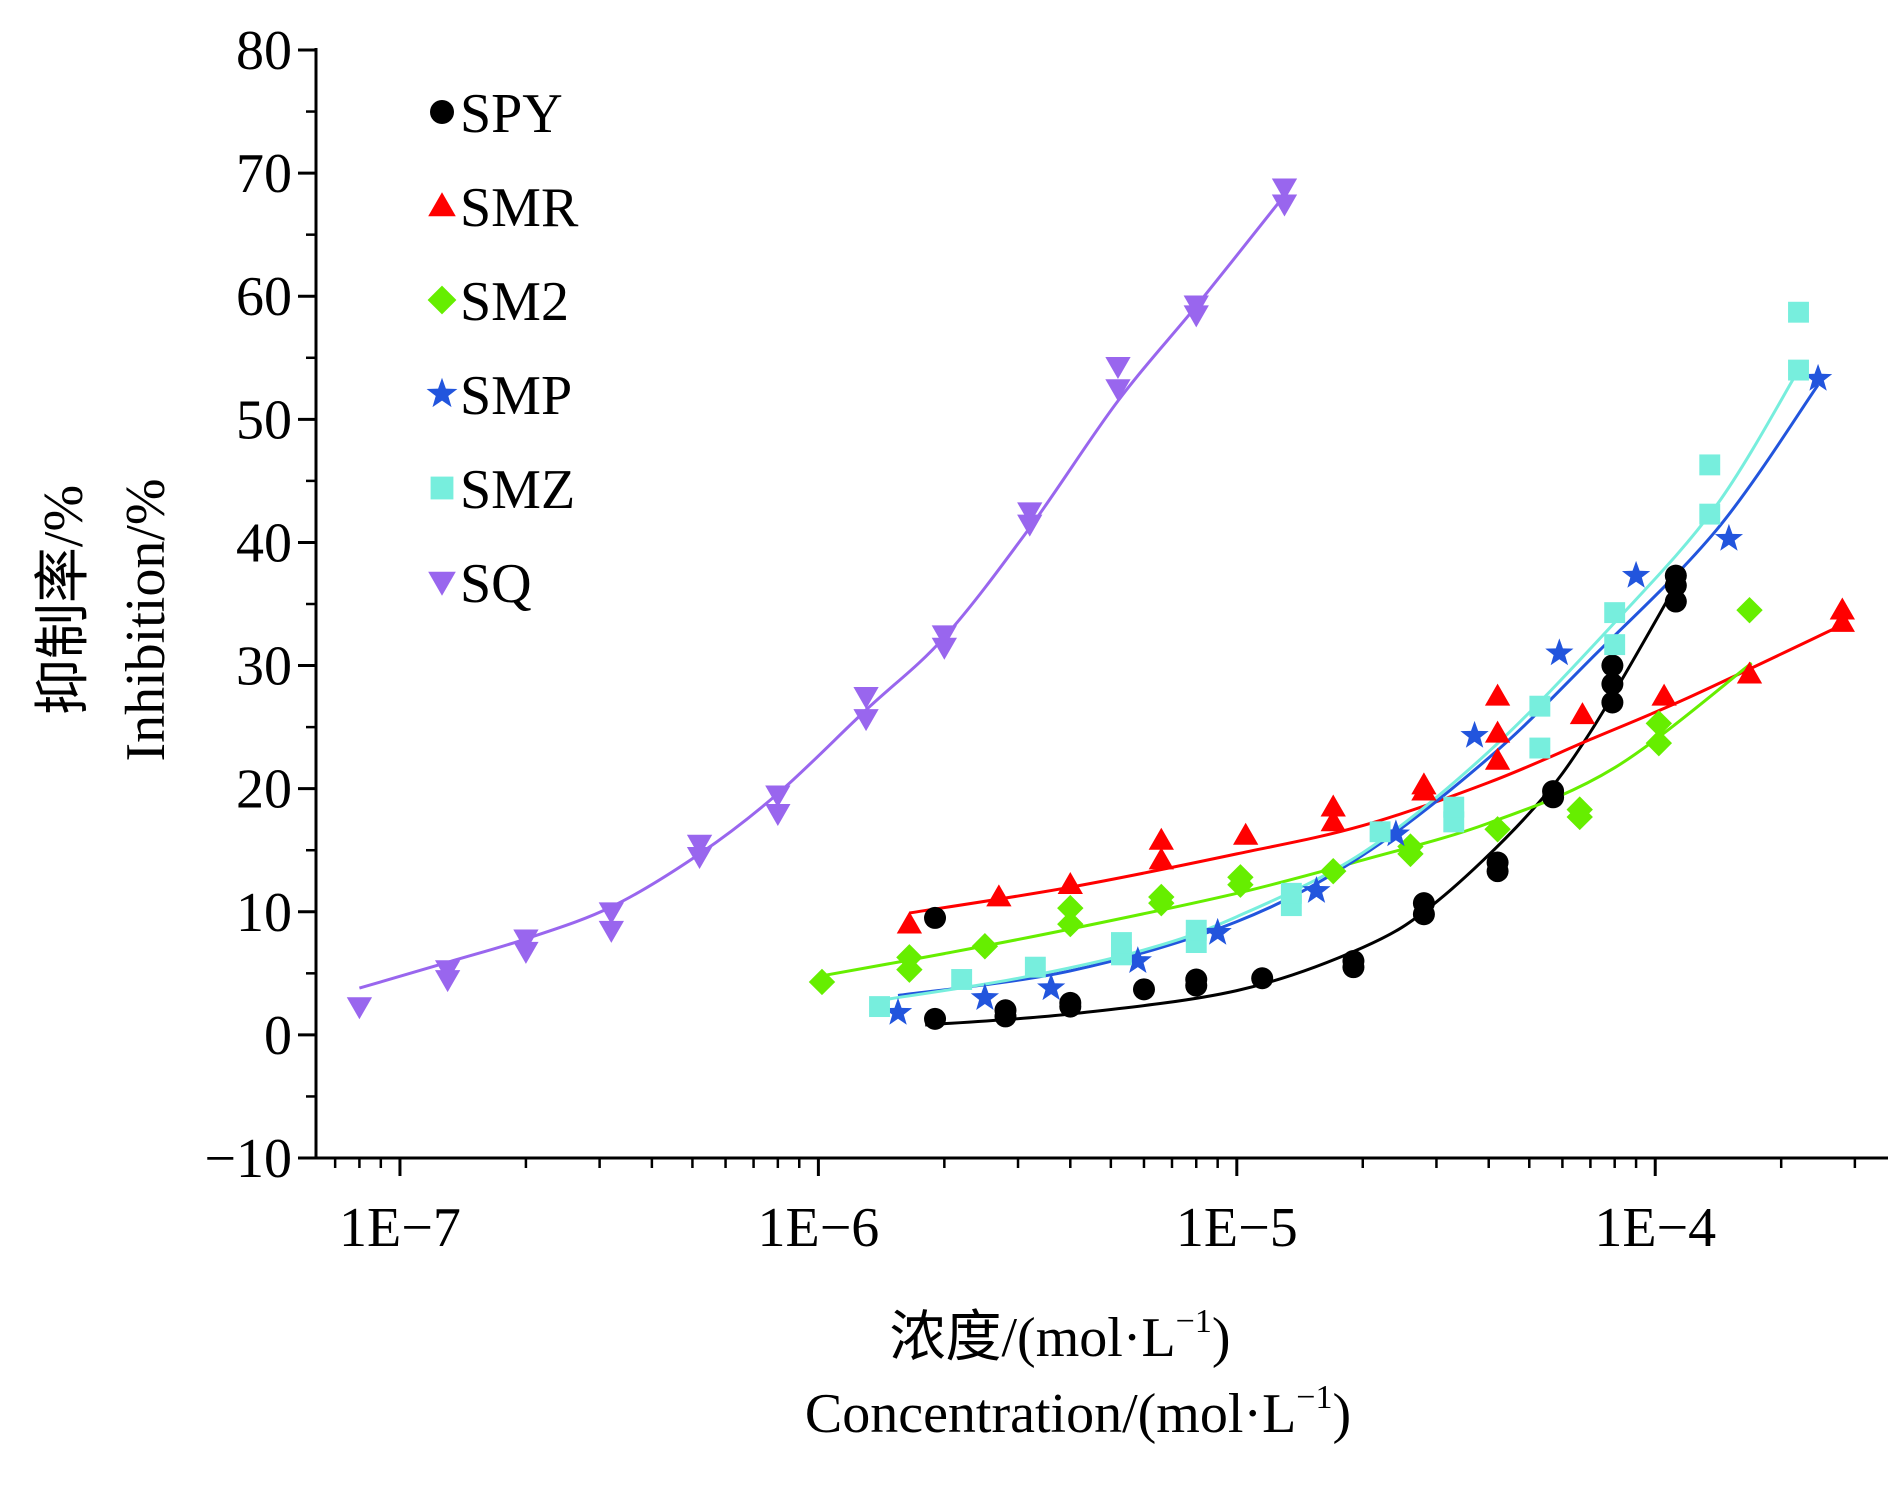 The image size is (1890, 1488). What do you see at coordinates (400, 1228) in the screenshot?
I see `x-tick-label: 1E−7` at bounding box center [400, 1228].